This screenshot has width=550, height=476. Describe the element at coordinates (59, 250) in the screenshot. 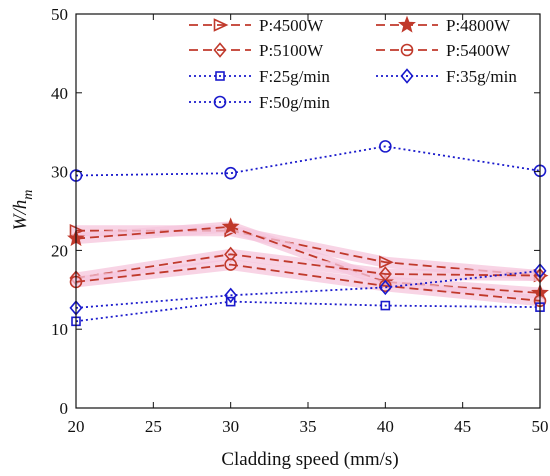

I see `y-tick-label: 20` at that location.